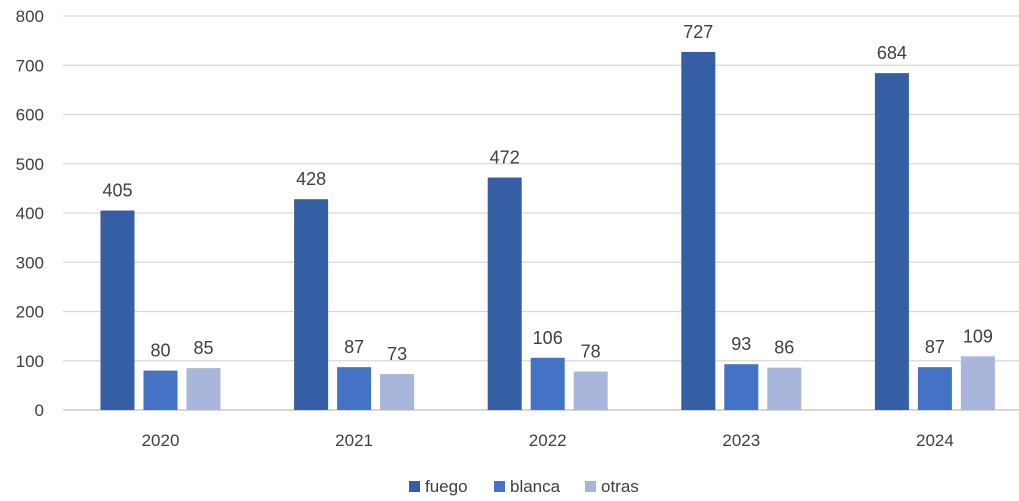 The image size is (1019, 501). I want to click on bar-otras-2022, so click(590, 390).